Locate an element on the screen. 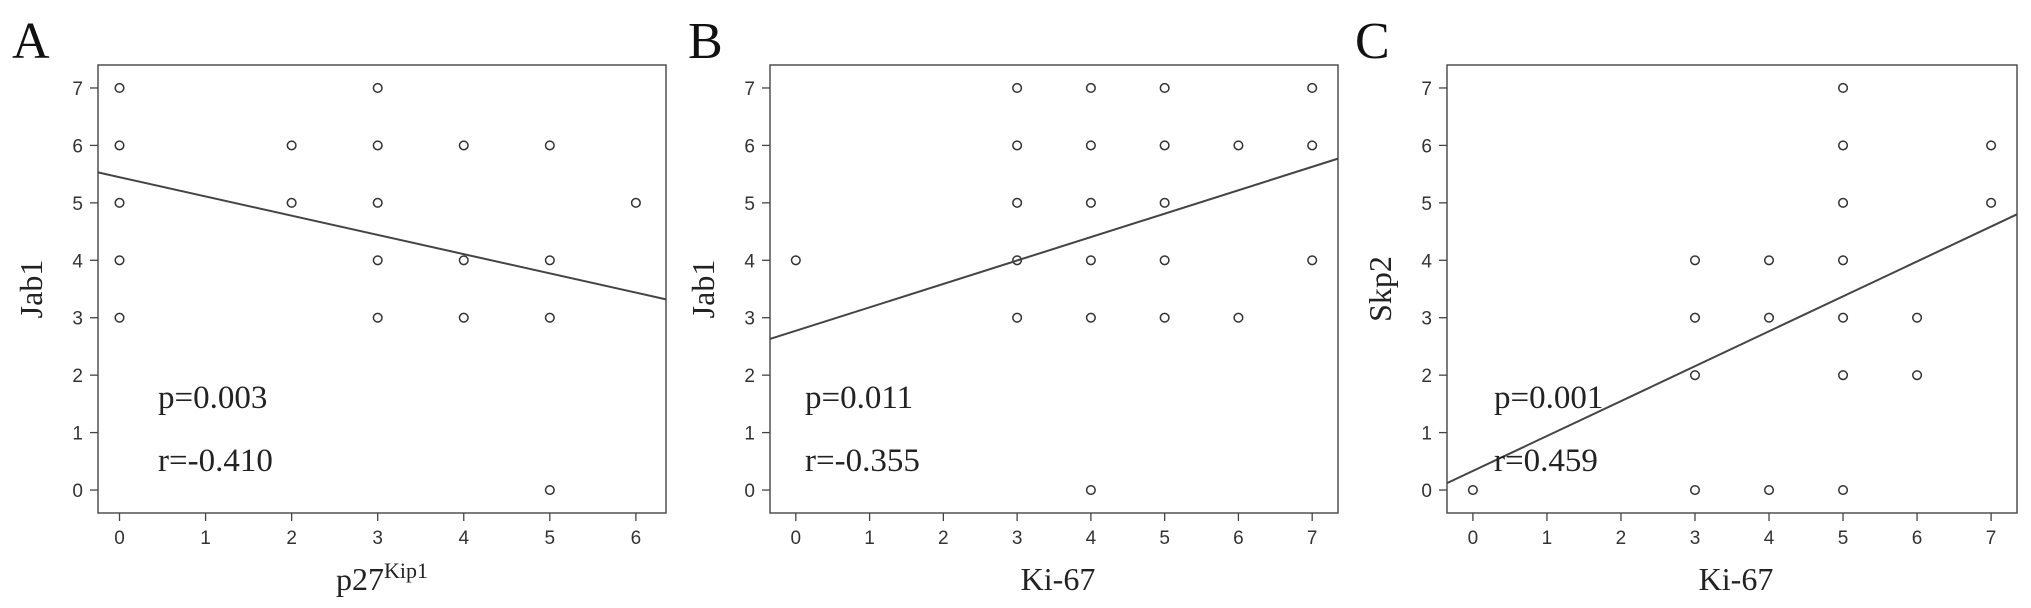 The image size is (2031, 608). y-tick-label: 7 is located at coordinates (749, 89).